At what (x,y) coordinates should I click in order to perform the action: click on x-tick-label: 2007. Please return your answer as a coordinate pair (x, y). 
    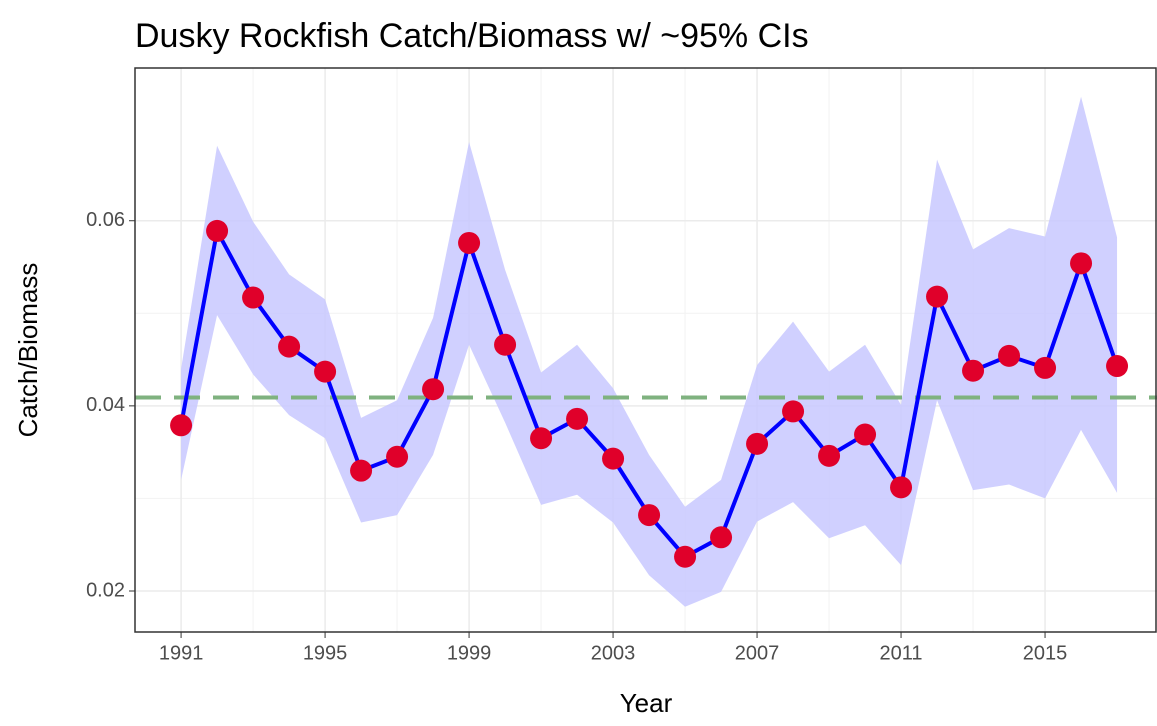
    Looking at the image, I should click on (757, 653).